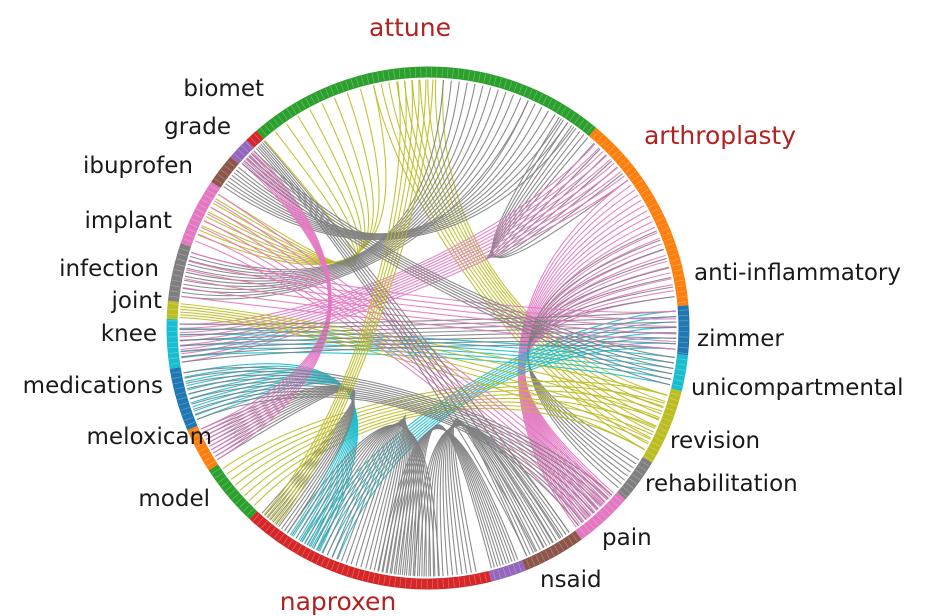 The image size is (930, 616). I want to click on ribbon-infection-anti-inflammatory, so click(429, 300).